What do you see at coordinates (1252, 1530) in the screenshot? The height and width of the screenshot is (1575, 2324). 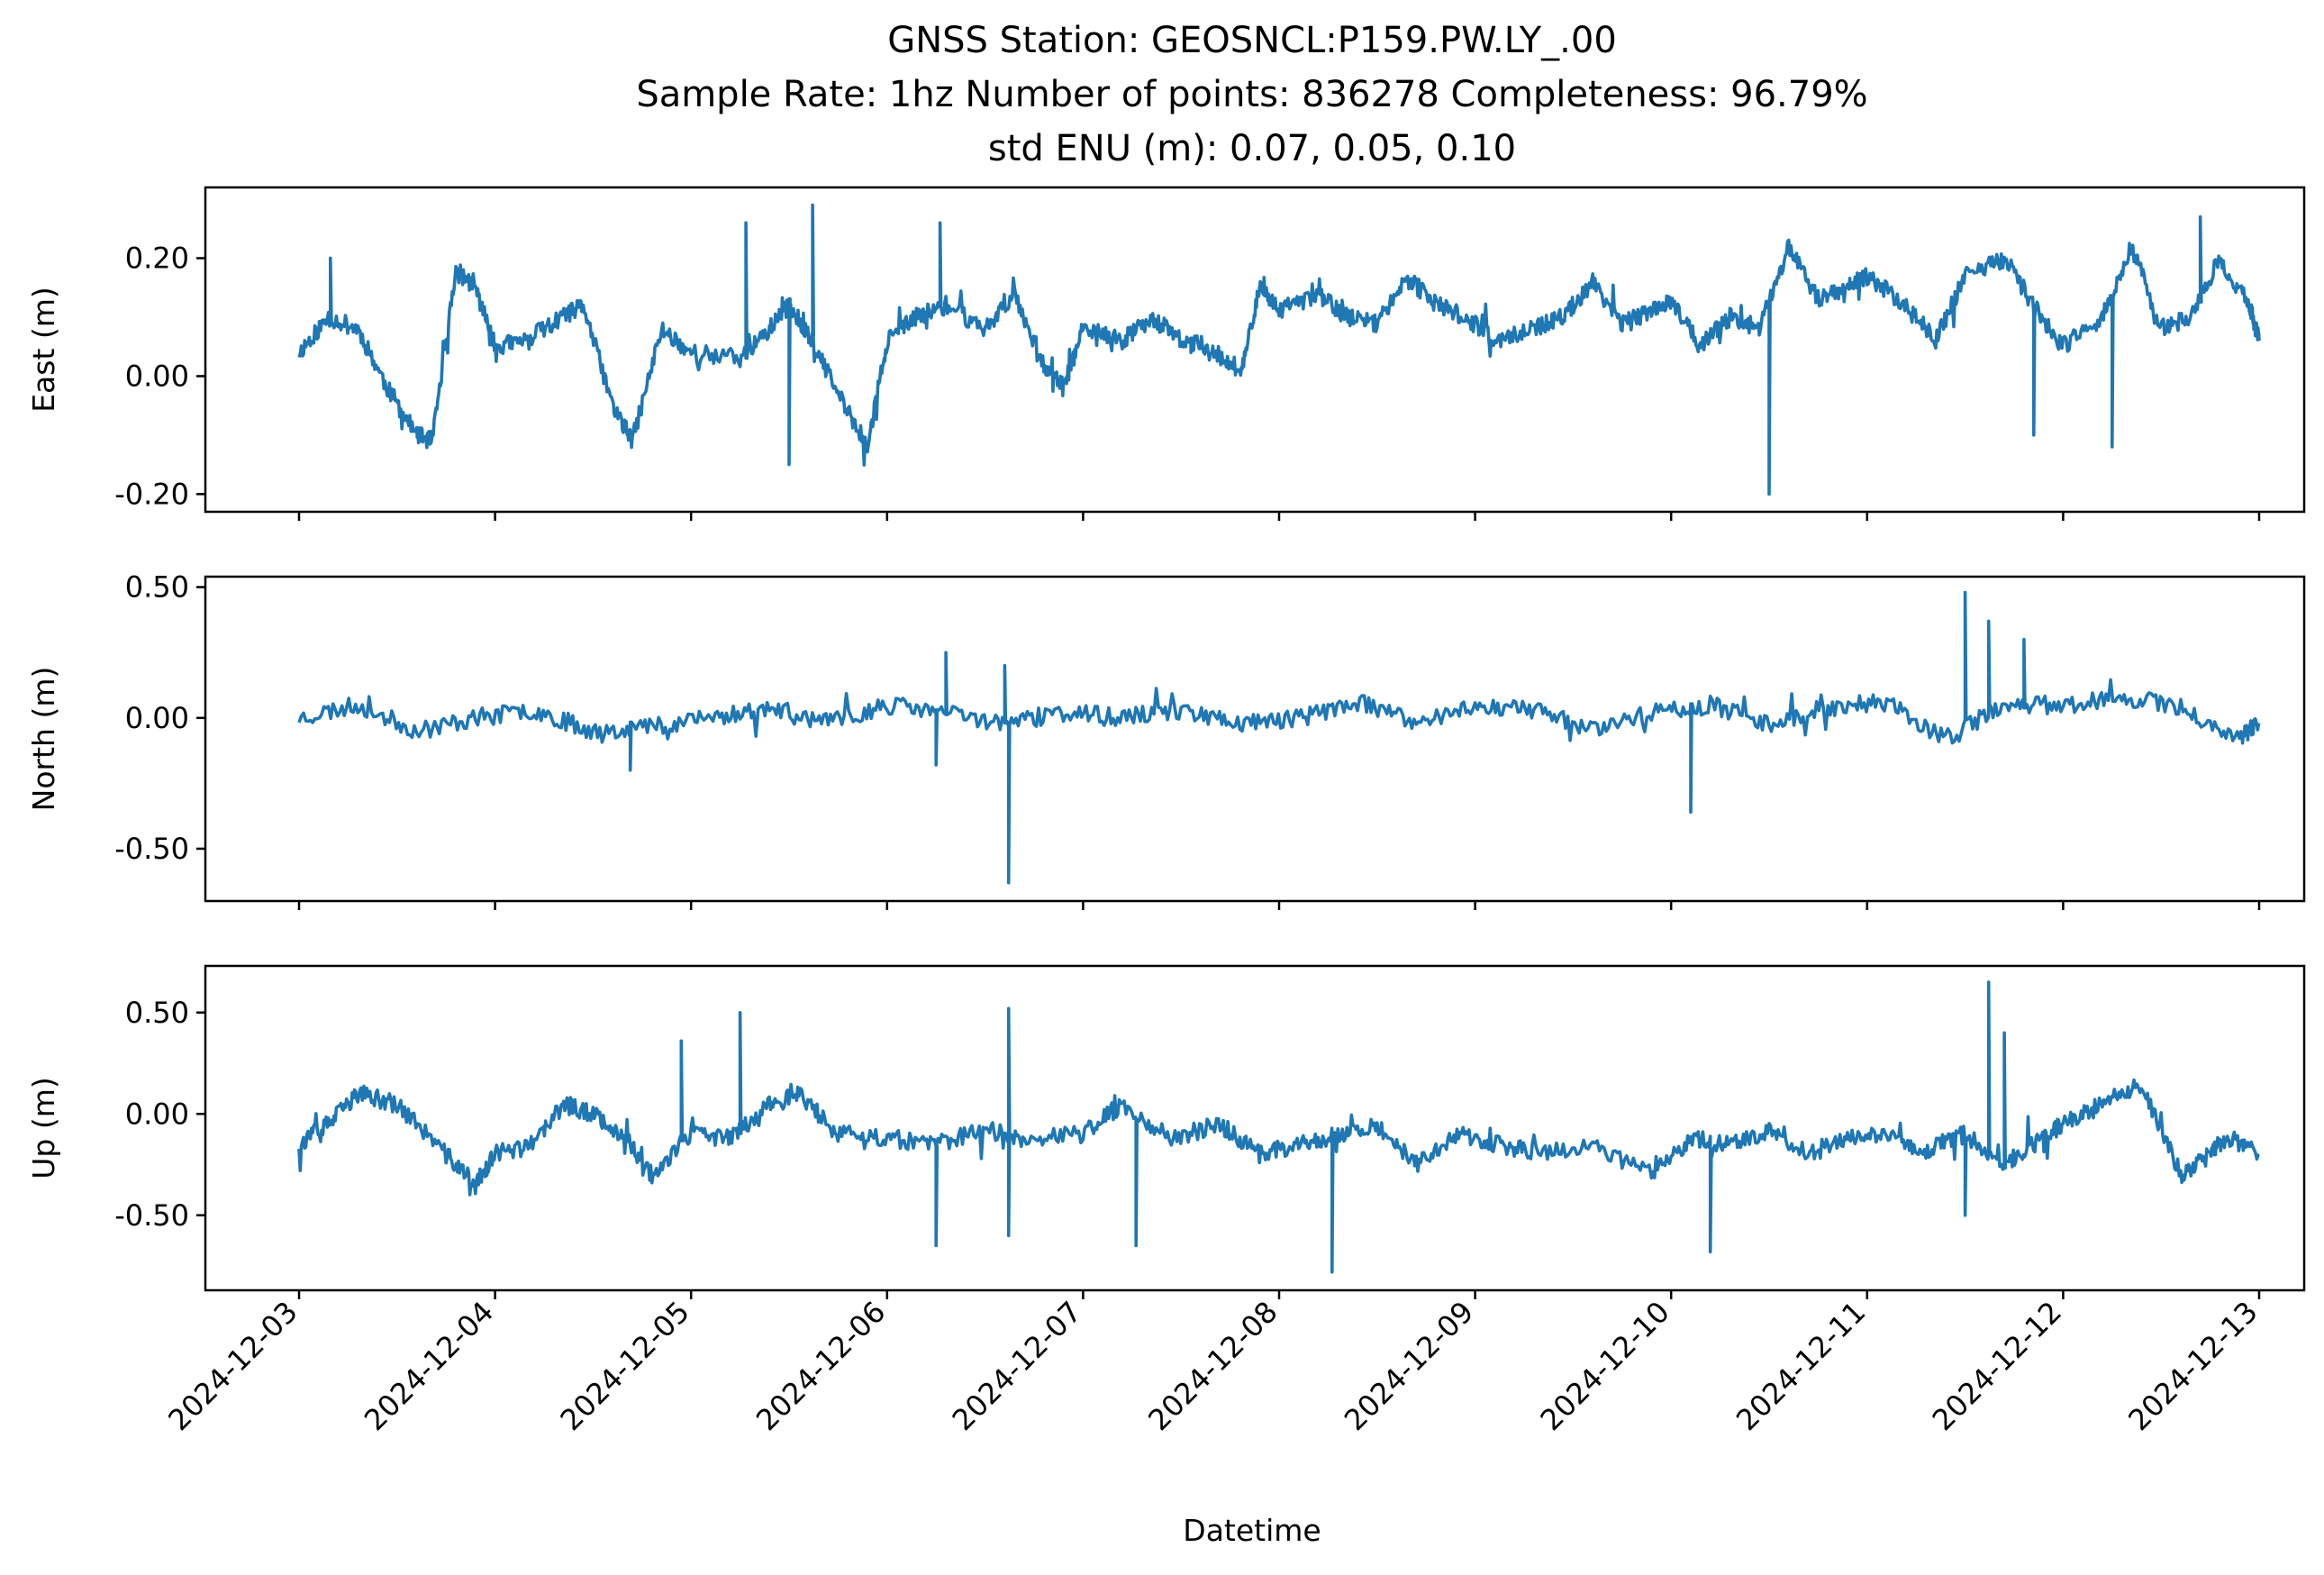 I see `x-axis-label: Datetime` at bounding box center [1252, 1530].